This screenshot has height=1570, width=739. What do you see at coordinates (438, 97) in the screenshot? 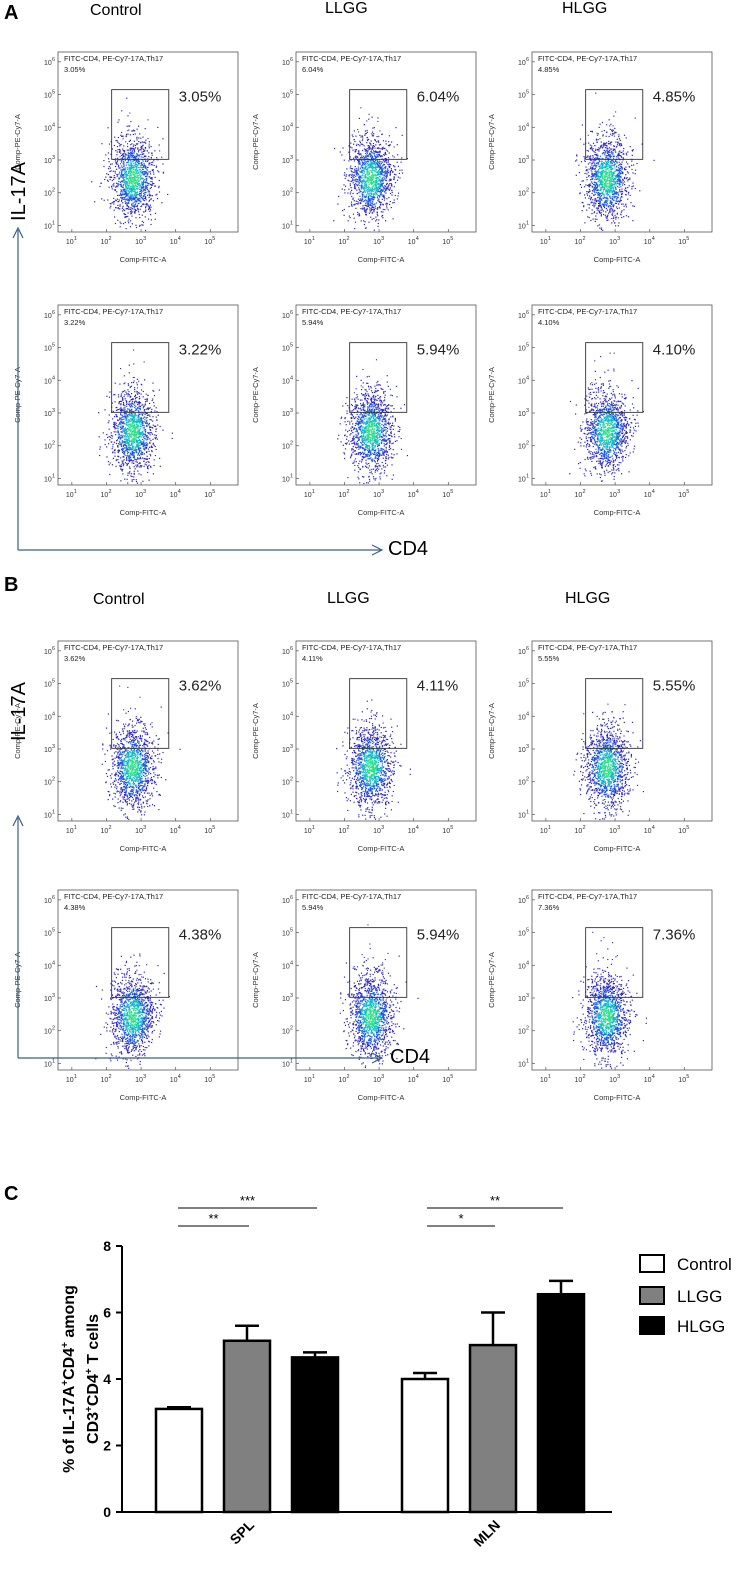
I see `gate-percent: 6.04%` at bounding box center [438, 97].